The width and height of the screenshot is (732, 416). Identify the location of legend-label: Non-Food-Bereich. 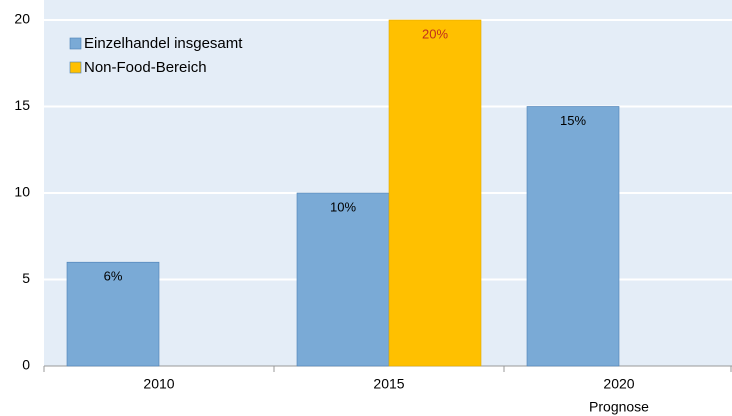
(145, 67).